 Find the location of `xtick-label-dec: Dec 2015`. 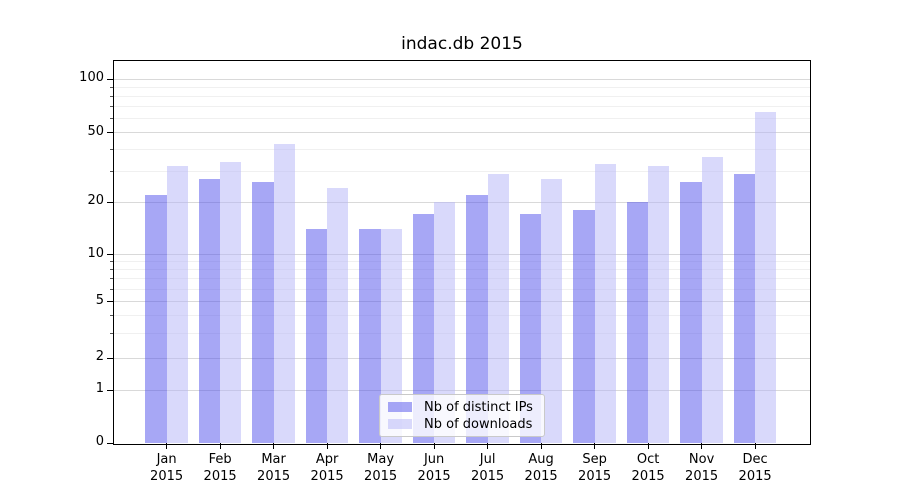

xtick-label-dec: Dec 2015 is located at coordinates (755, 468).